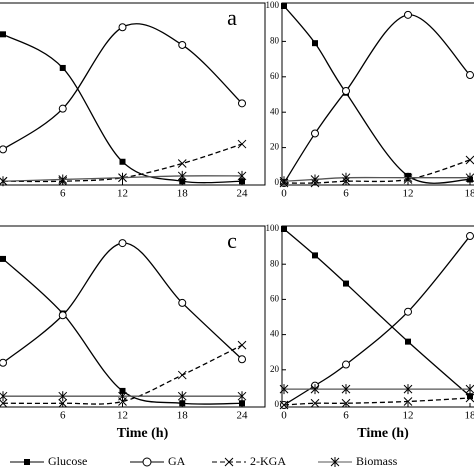  What do you see at coordinates (177, 461) in the screenshot?
I see `legend-label: GA` at bounding box center [177, 461].